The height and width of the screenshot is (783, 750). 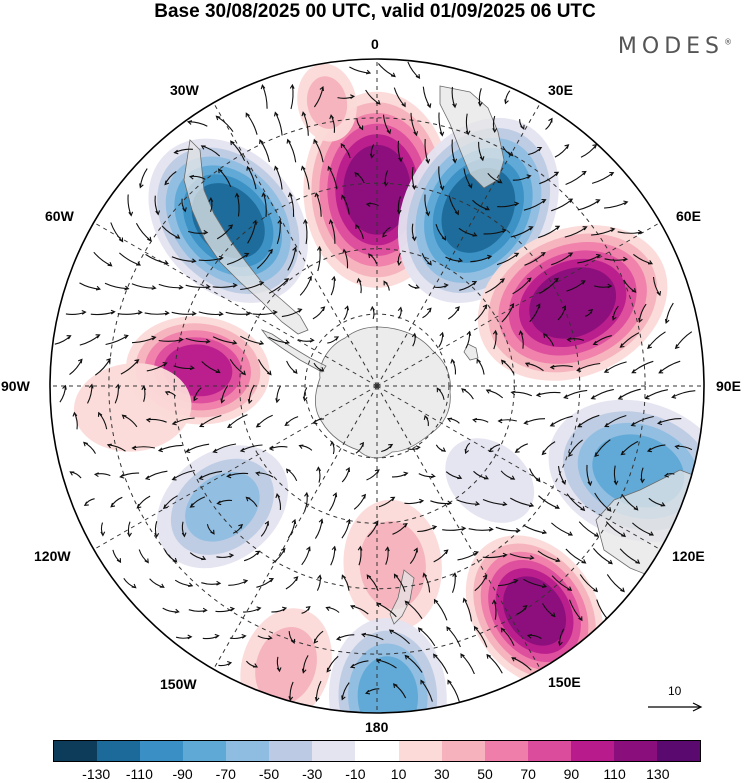 What do you see at coordinates (472, 137) in the screenshot?
I see `africa` at bounding box center [472, 137].